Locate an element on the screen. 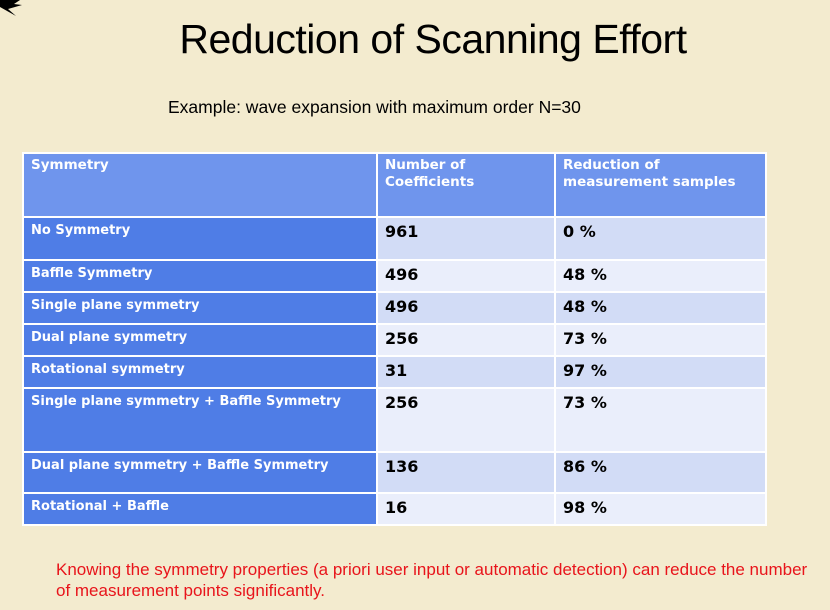  table-row: No Symmetry 961 0 % is located at coordinates (394, 238).